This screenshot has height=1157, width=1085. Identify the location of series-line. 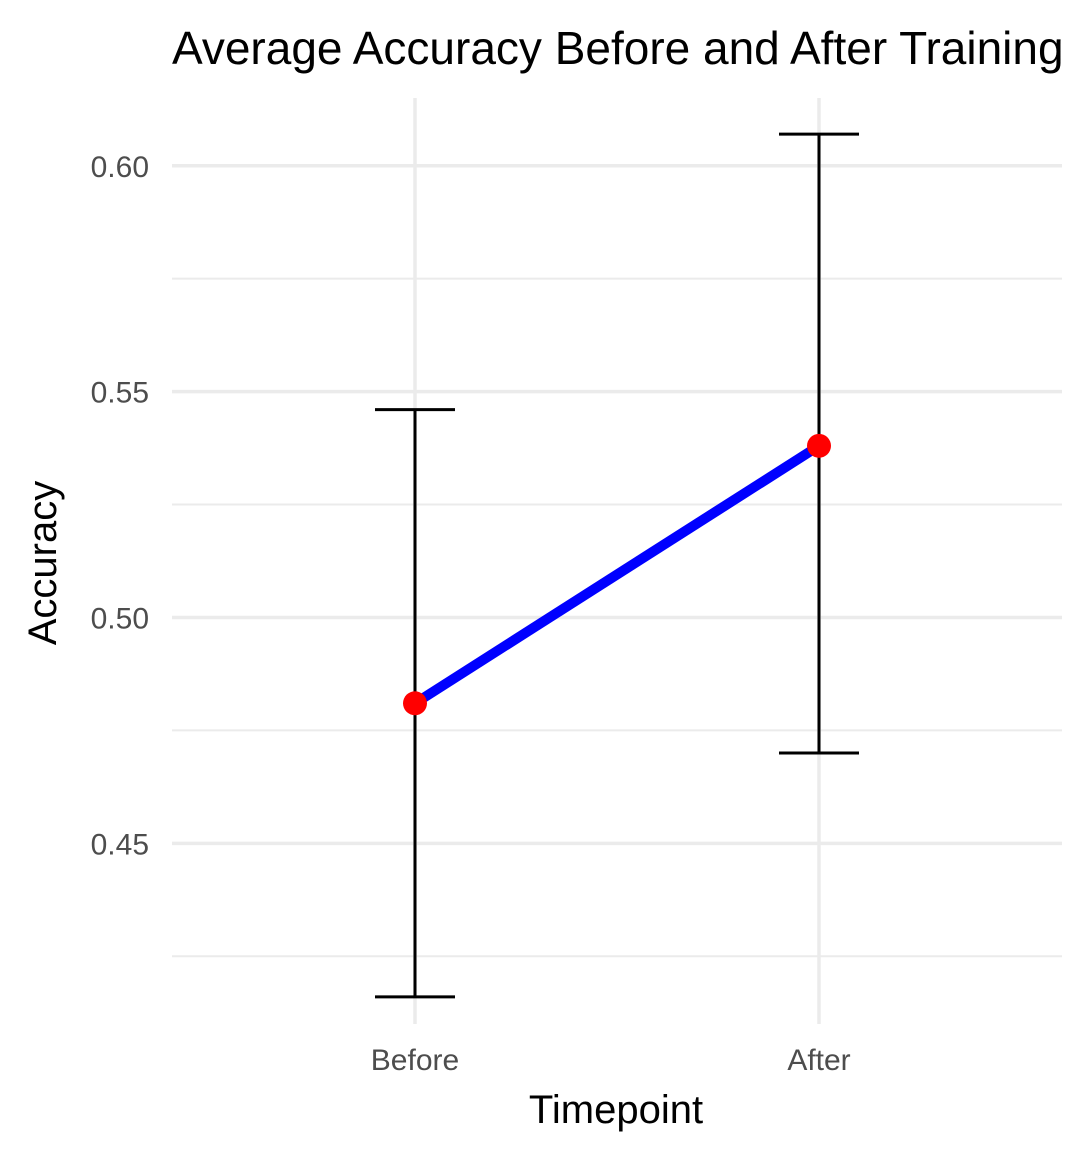
(617, 574).